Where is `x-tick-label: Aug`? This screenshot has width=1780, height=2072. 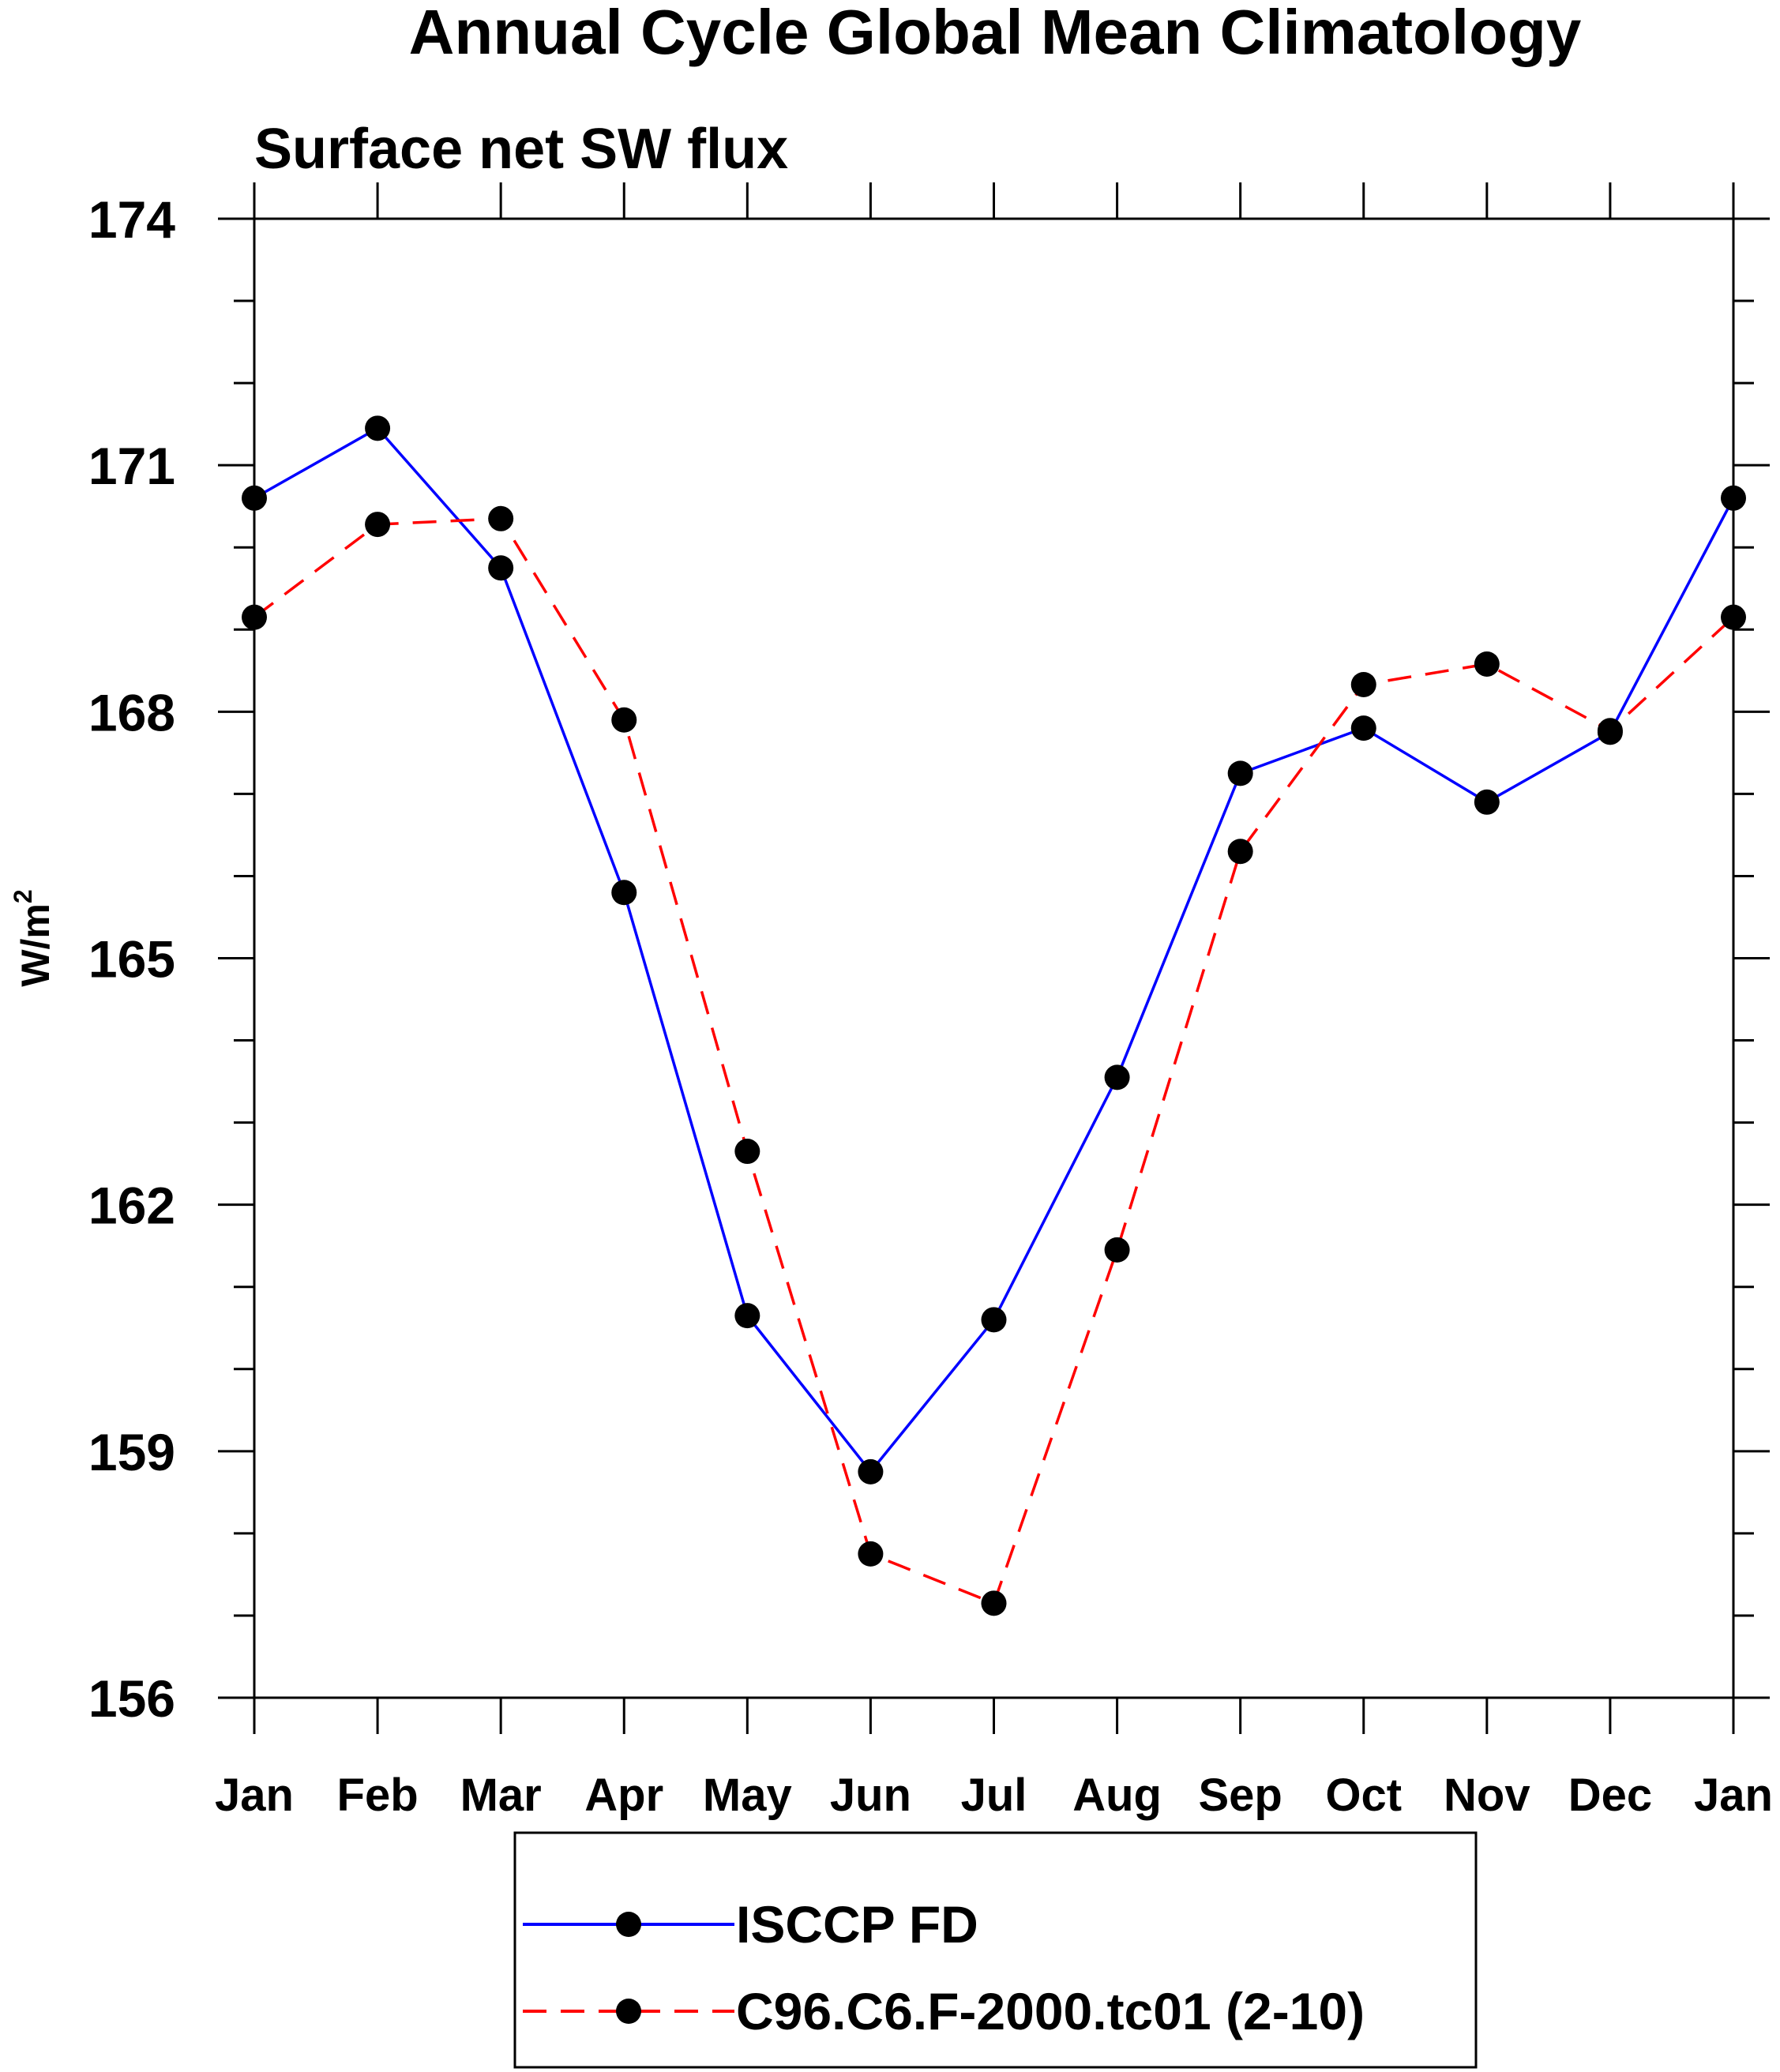 x-tick-label: Aug is located at coordinates (1117, 1795).